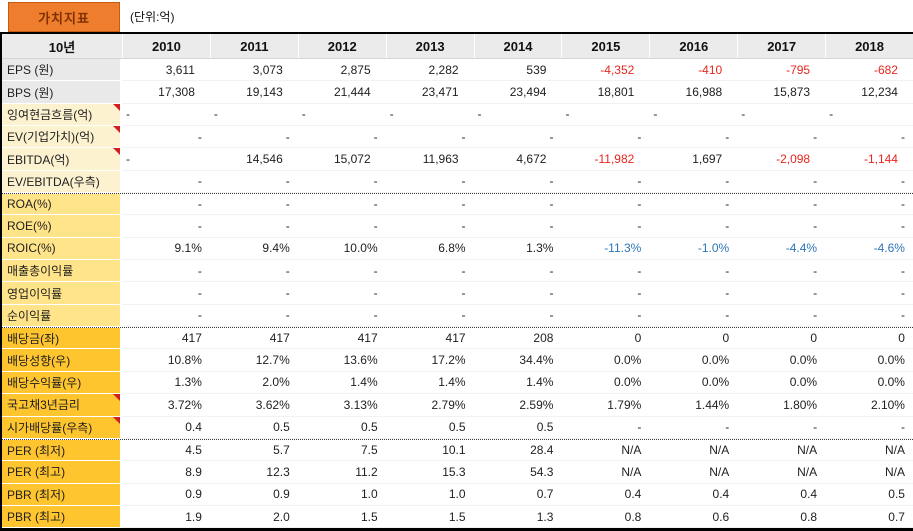  What do you see at coordinates (517, 92) in the screenshot?
I see `table-cell: 23,494` at bounding box center [517, 92].